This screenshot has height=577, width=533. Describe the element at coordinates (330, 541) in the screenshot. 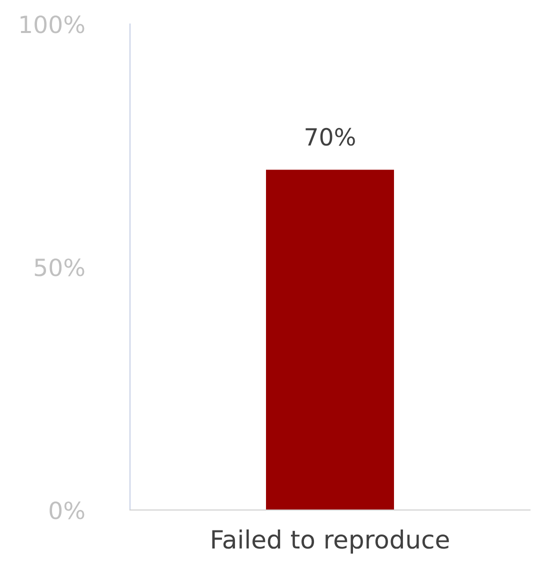

I see `x-tick-label: Failed to reproduce` at that location.